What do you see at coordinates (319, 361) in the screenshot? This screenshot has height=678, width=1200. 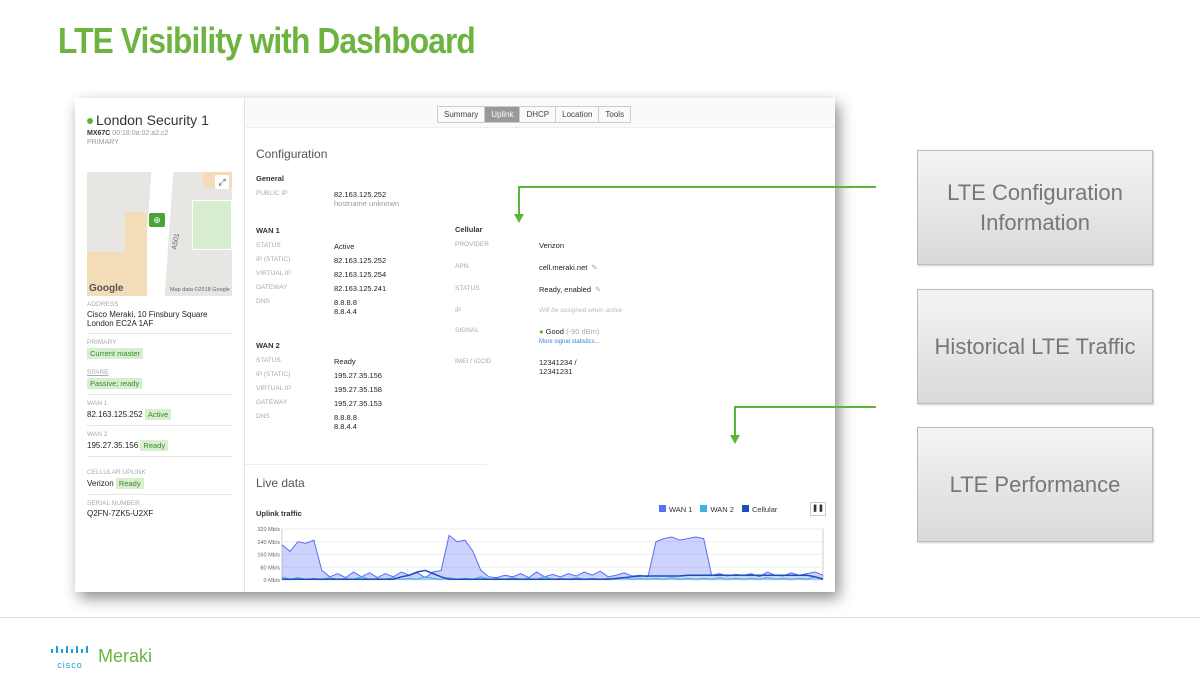 I see `config-row: STATUS Ready` at bounding box center [319, 361].